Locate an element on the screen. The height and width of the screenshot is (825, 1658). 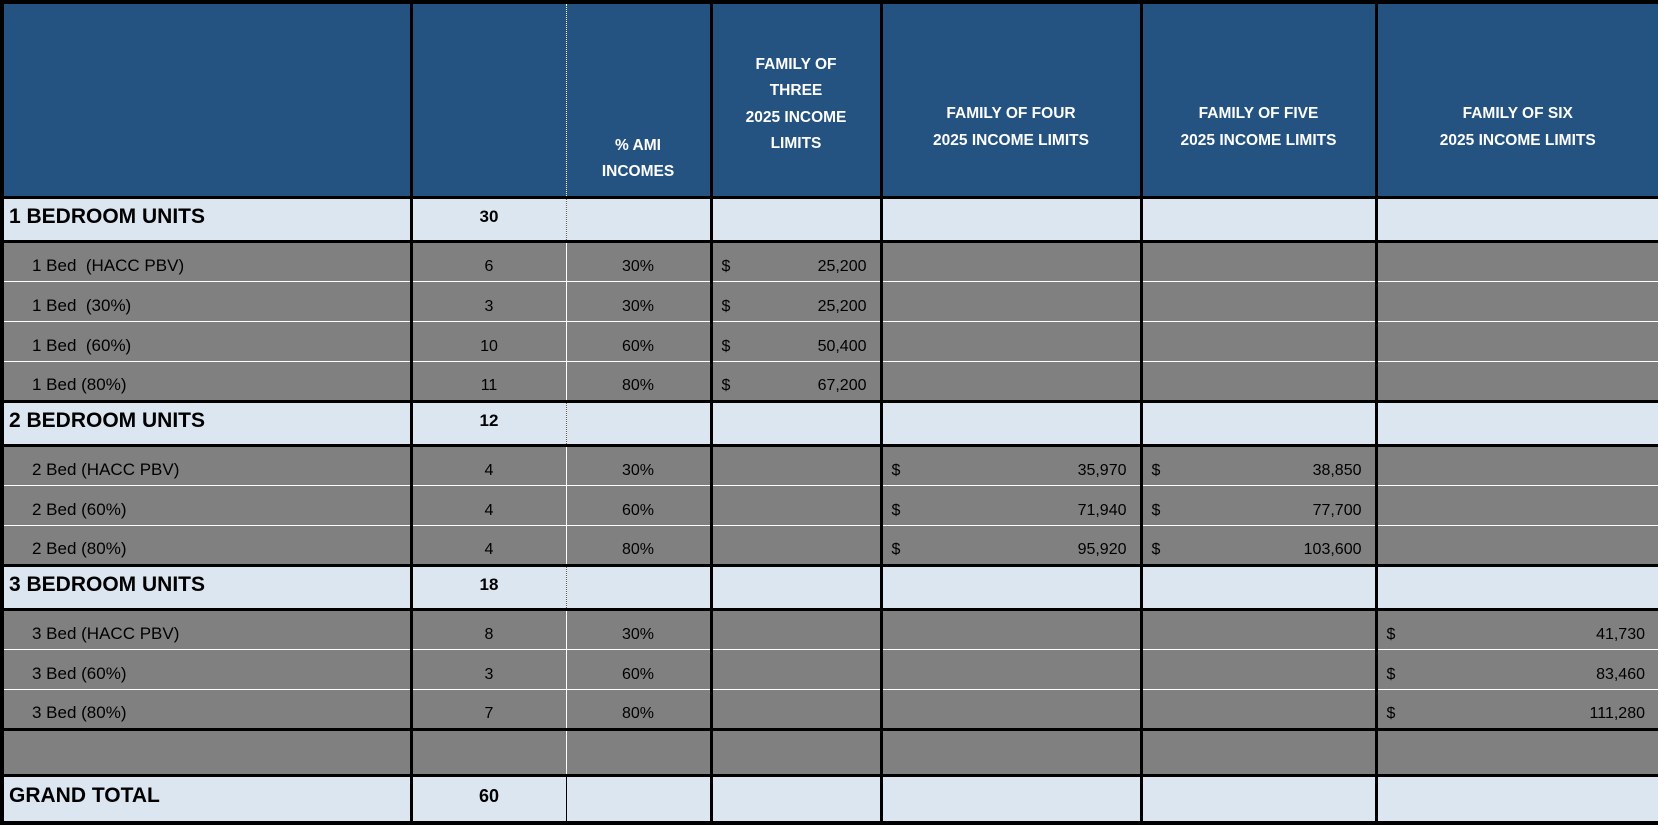
row-label-cell: 2 BEDROOM UNITS is located at coordinates (206, 423).